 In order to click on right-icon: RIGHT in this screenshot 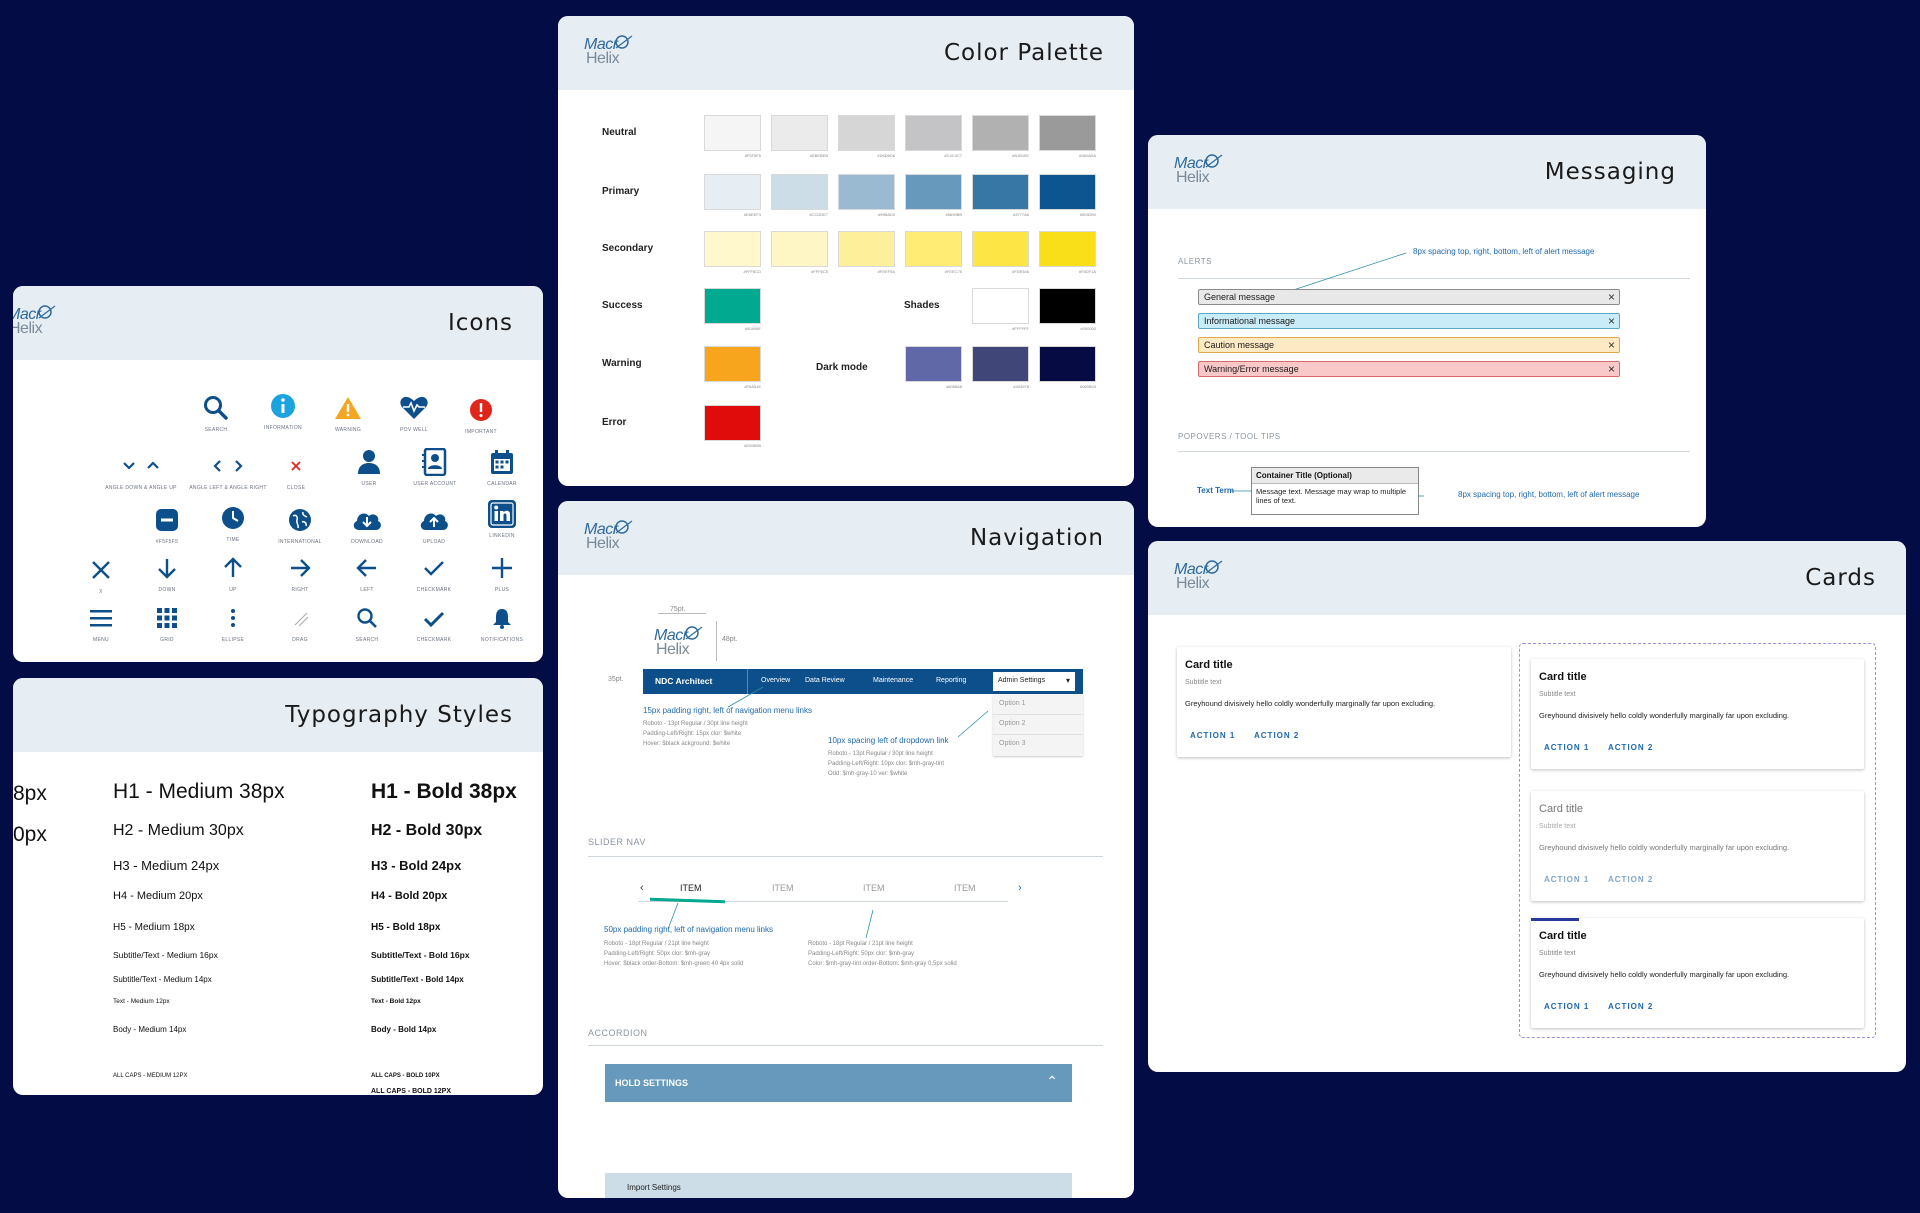, I will do `click(300, 572)`.